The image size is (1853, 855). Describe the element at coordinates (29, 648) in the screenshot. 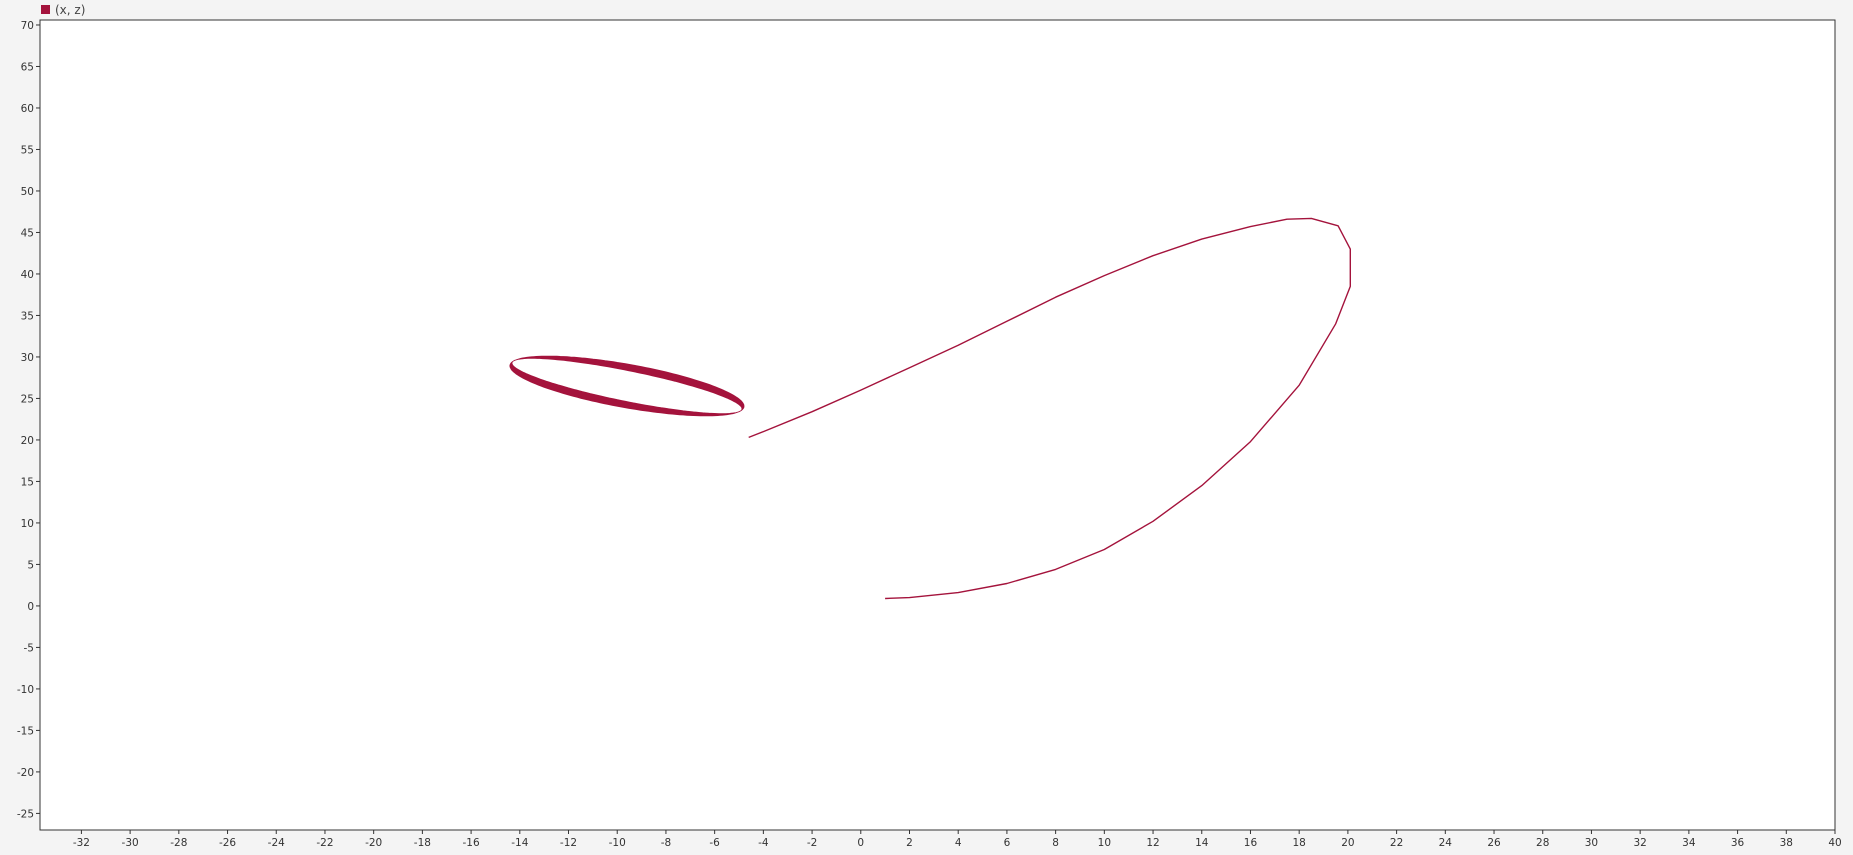

I see `y-tick-label: -5` at that location.